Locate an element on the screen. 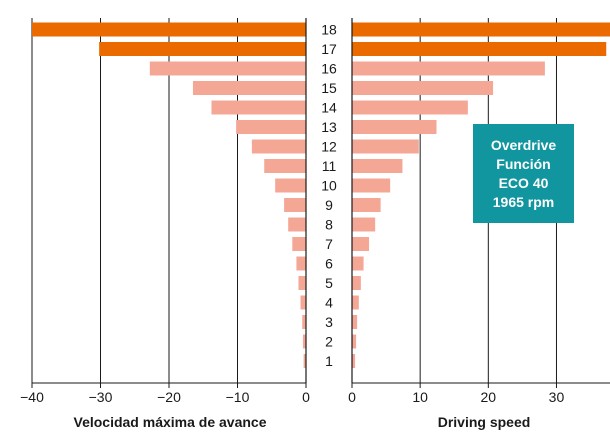 The image size is (610, 435). left-tick-label: −40 is located at coordinates (32, 397).